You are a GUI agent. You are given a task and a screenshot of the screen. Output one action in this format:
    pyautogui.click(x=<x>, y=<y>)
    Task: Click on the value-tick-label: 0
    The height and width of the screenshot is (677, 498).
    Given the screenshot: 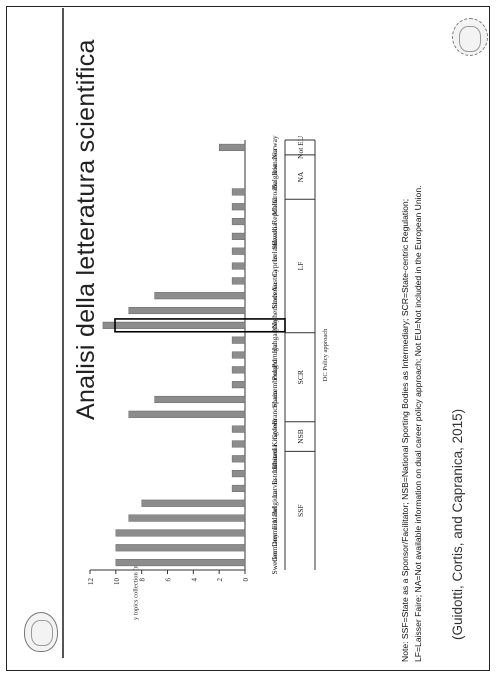 What is the action you would take?
    pyautogui.click(x=246, y=580)
    